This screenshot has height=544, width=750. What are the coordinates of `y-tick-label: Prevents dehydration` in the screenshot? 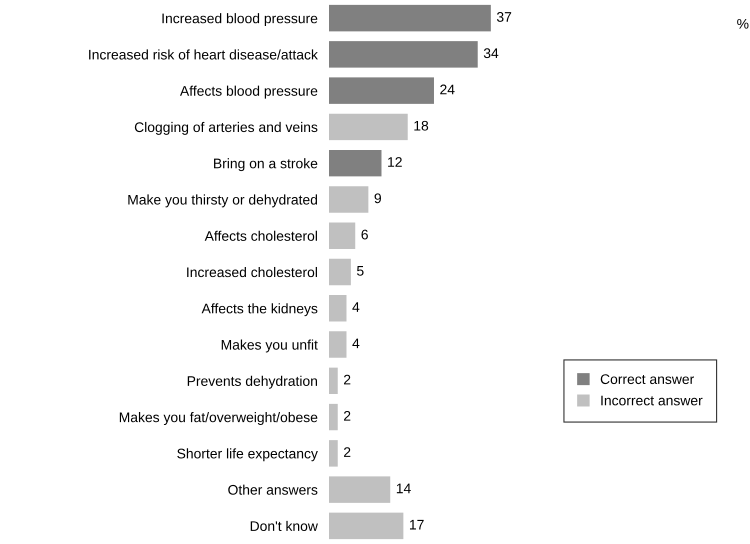 It's located at (252, 382).